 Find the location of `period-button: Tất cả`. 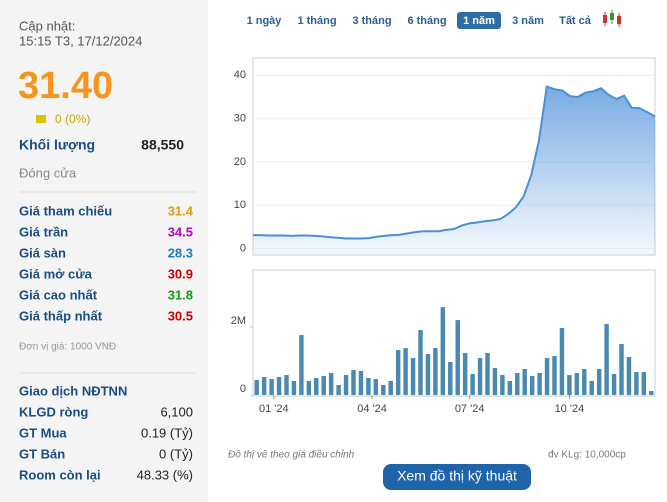

period-button: Tất cả is located at coordinates (575, 21).